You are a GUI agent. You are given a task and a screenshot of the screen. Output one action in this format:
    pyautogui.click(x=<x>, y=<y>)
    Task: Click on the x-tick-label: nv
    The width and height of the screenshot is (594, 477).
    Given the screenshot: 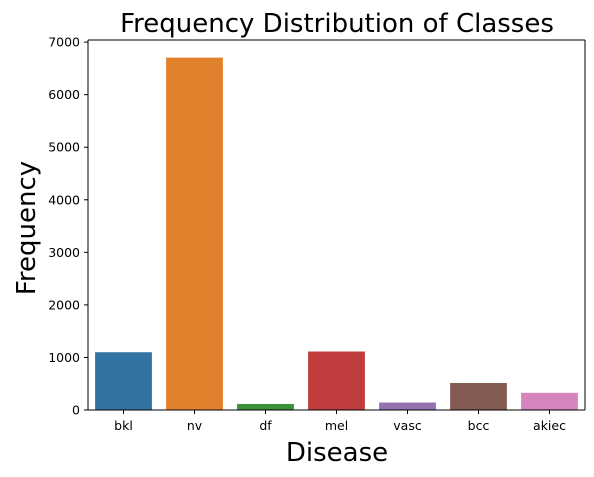 What is the action you would take?
    pyautogui.click(x=195, y=425)
    